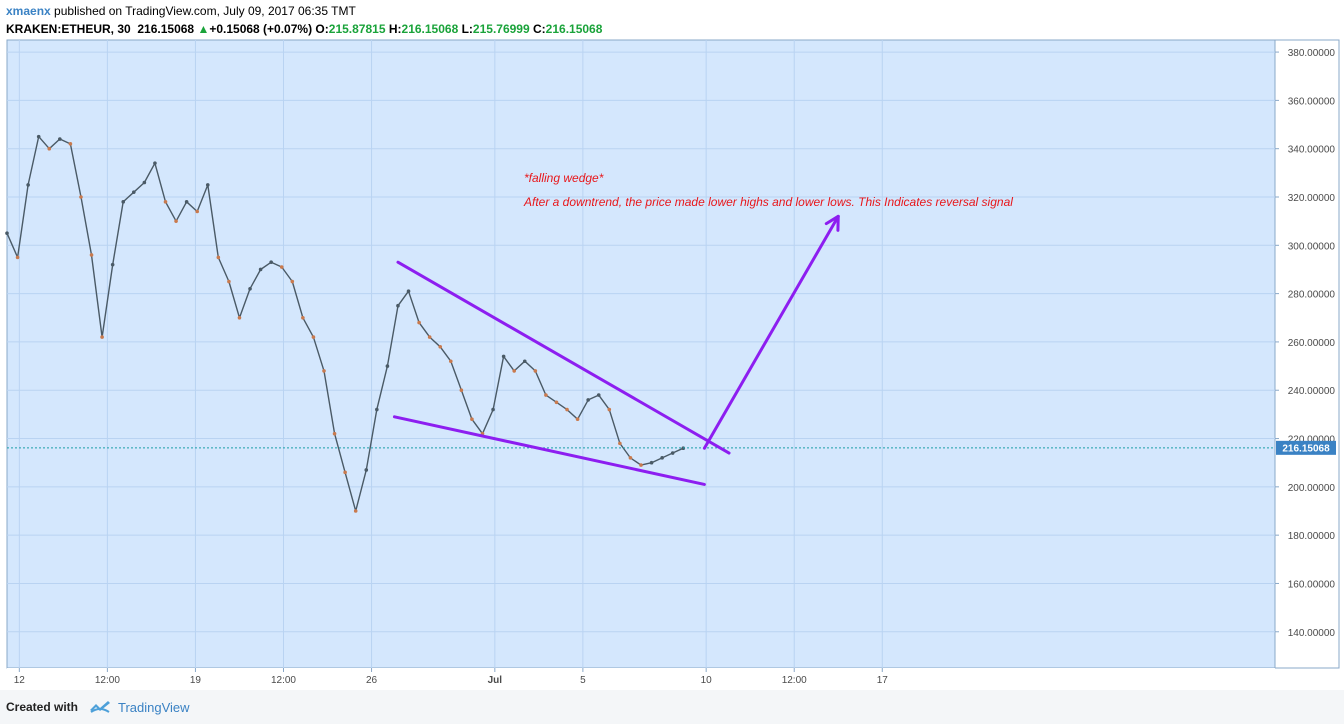 This screenshot has height=724, width=1344. Describe the element at coordinates (583, 680) in the screenshot. I see `x-tick-label: 5` at that location.